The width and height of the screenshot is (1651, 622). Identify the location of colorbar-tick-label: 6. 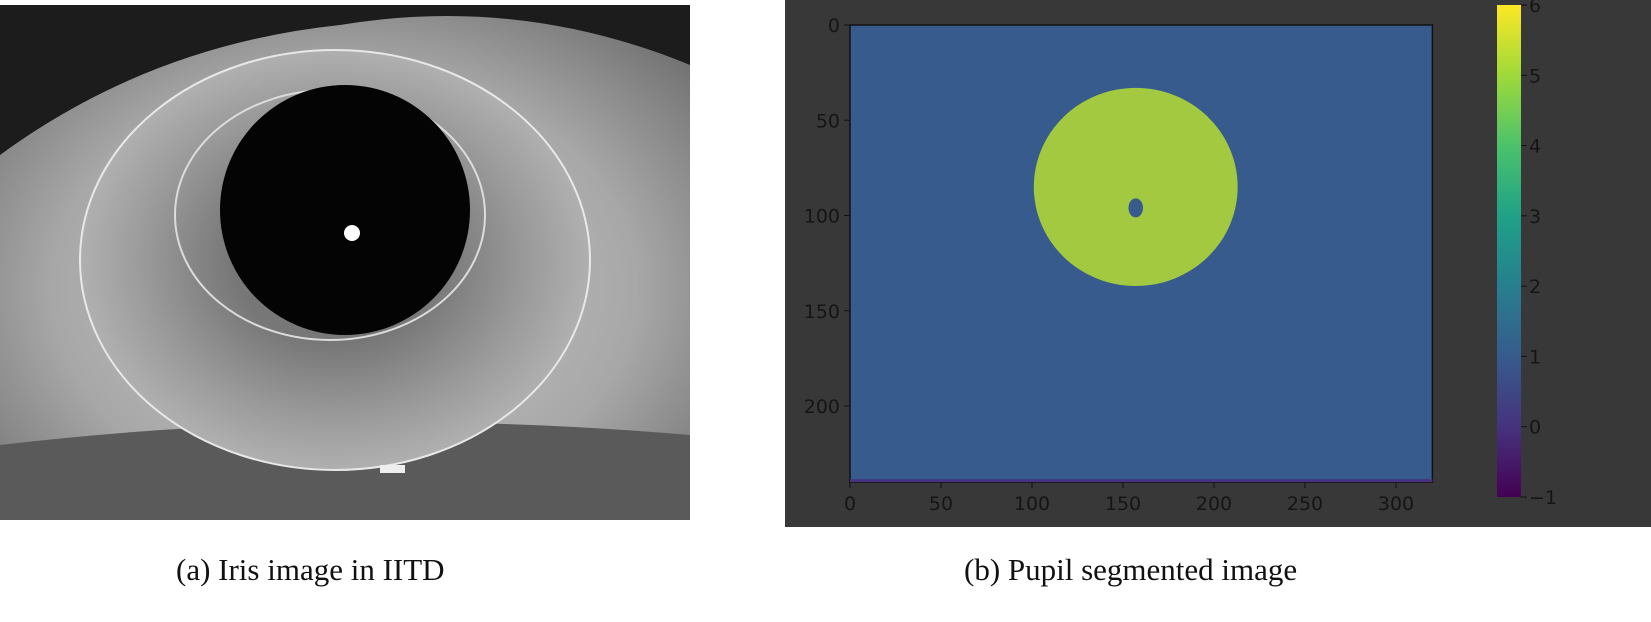
(1535, 8).